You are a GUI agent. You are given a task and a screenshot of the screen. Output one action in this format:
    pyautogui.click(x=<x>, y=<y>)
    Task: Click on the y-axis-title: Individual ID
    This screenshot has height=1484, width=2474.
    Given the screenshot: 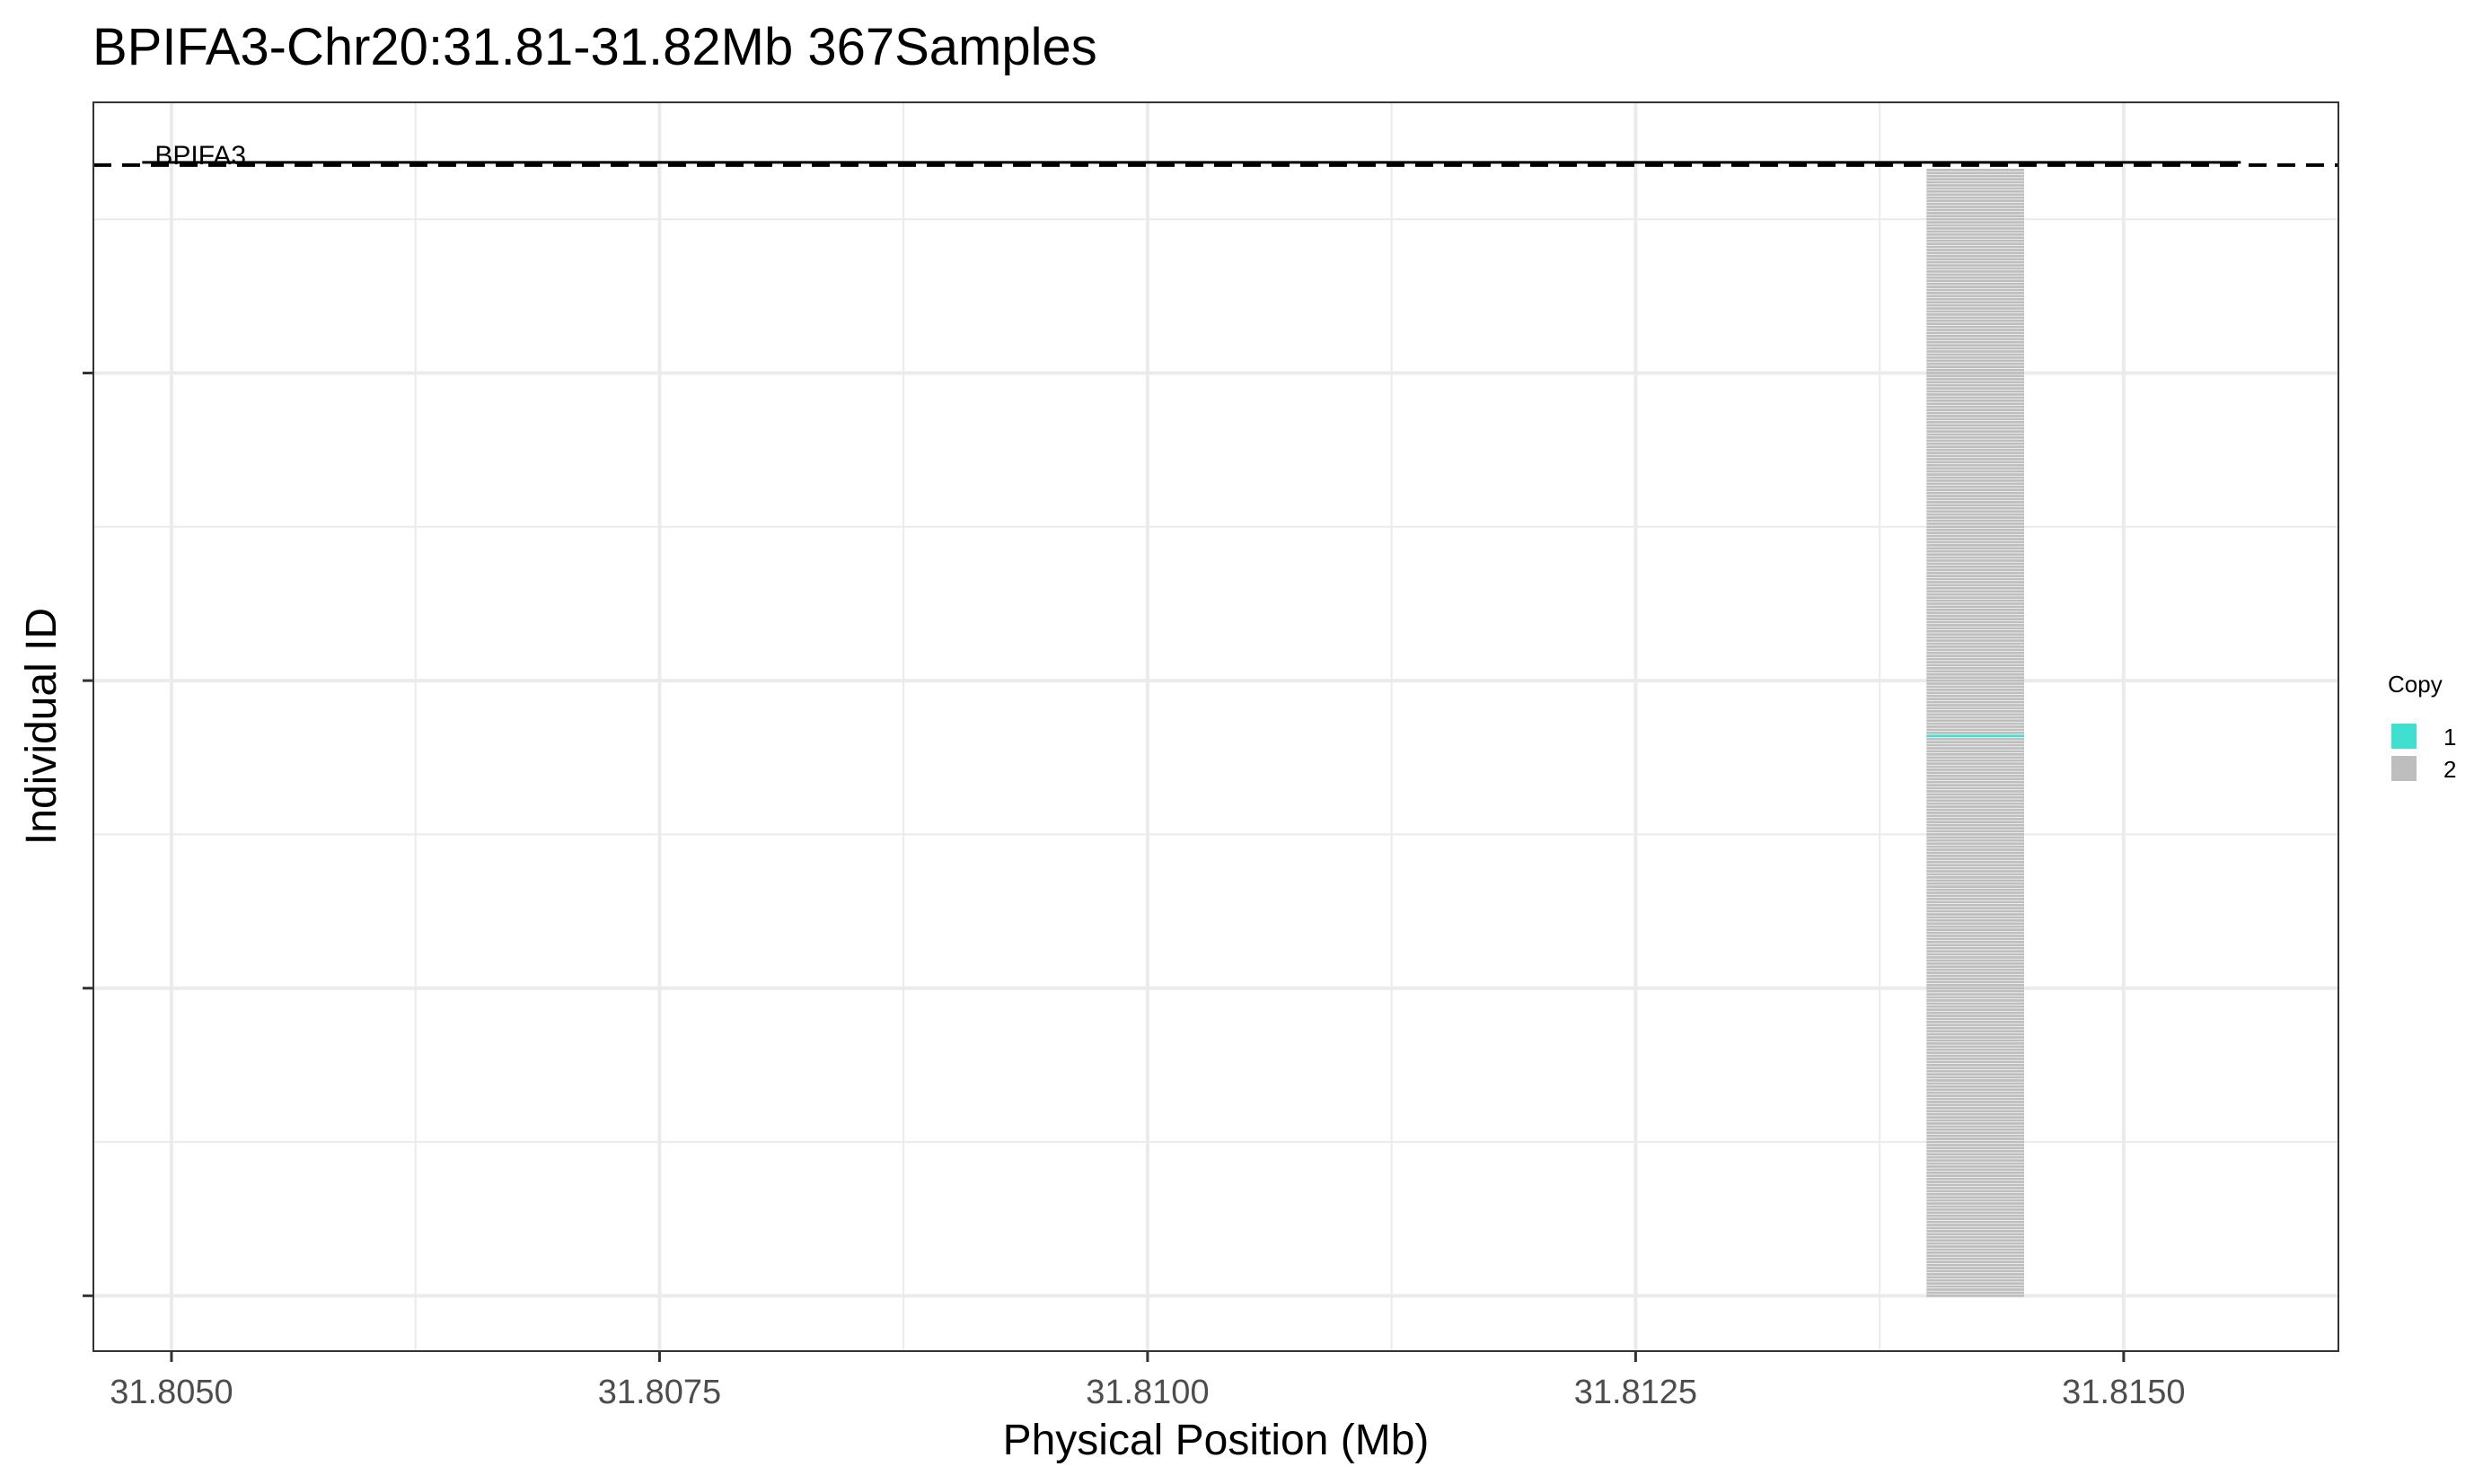 What is the action you would take?
    pyautogui.click(x=42, y=726)
    